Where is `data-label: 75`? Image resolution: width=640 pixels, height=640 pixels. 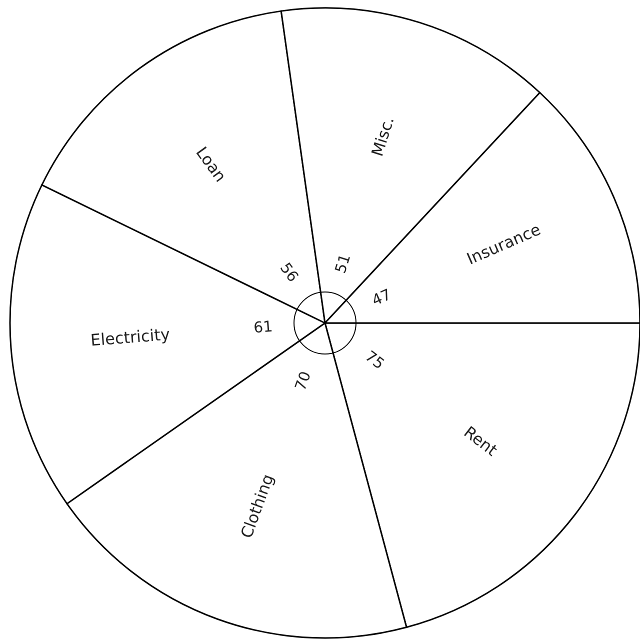 data-label: 75 is located at coordinates (375, 360).